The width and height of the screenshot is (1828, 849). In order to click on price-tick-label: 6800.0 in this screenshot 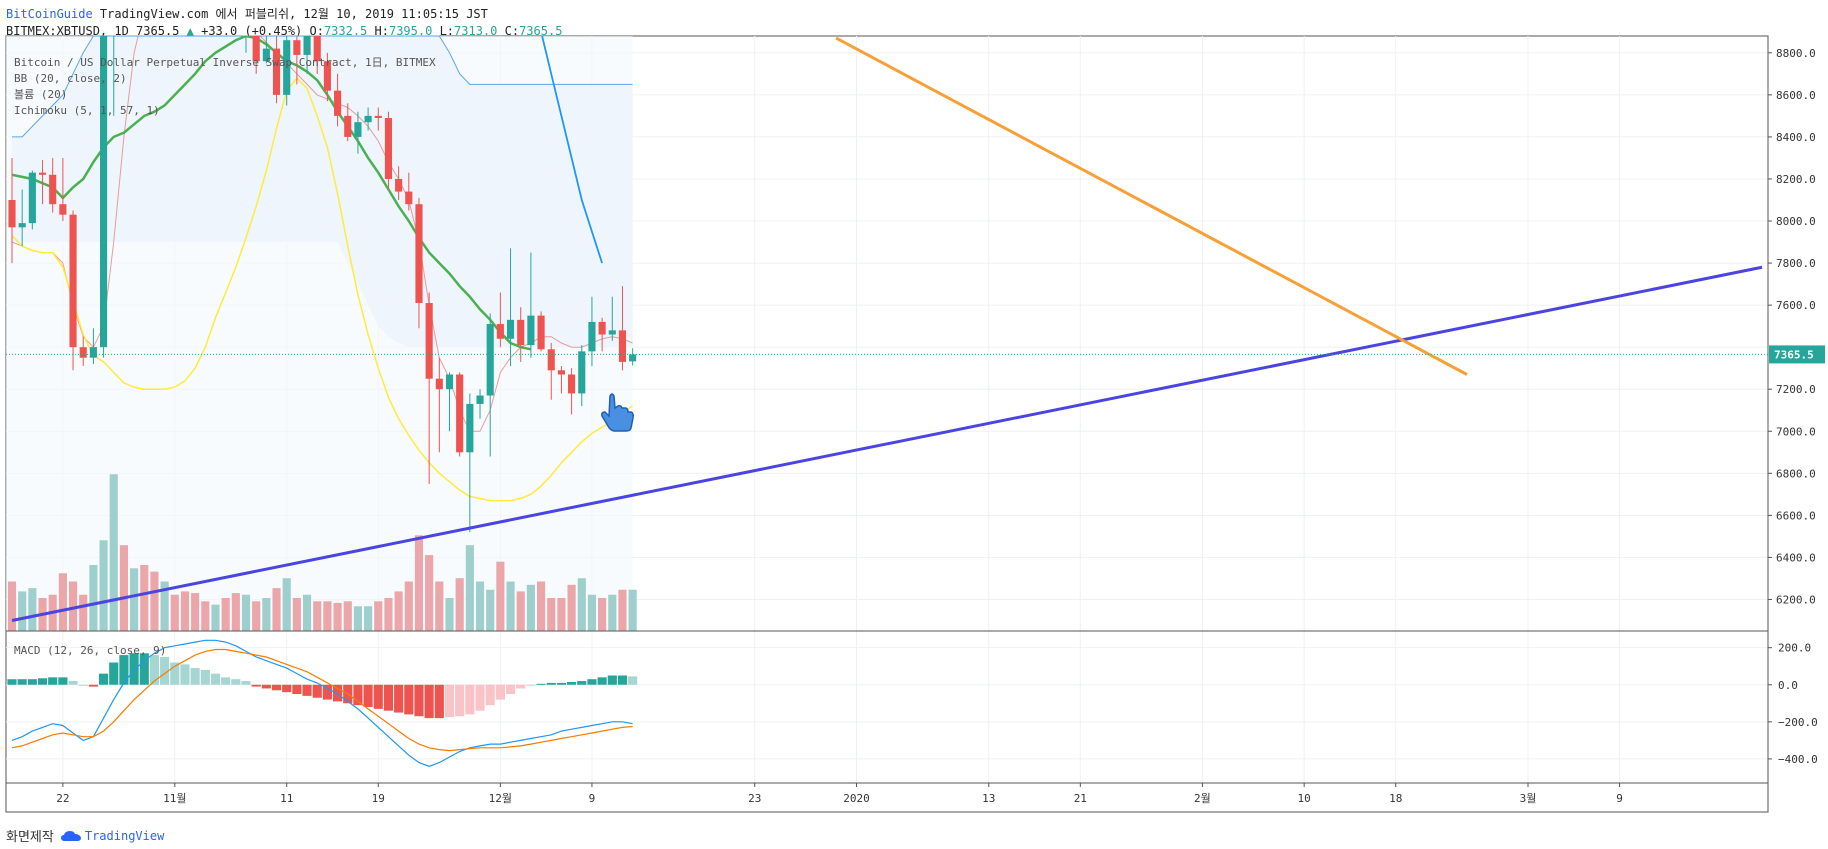, I will do `click(1796, 473)`.